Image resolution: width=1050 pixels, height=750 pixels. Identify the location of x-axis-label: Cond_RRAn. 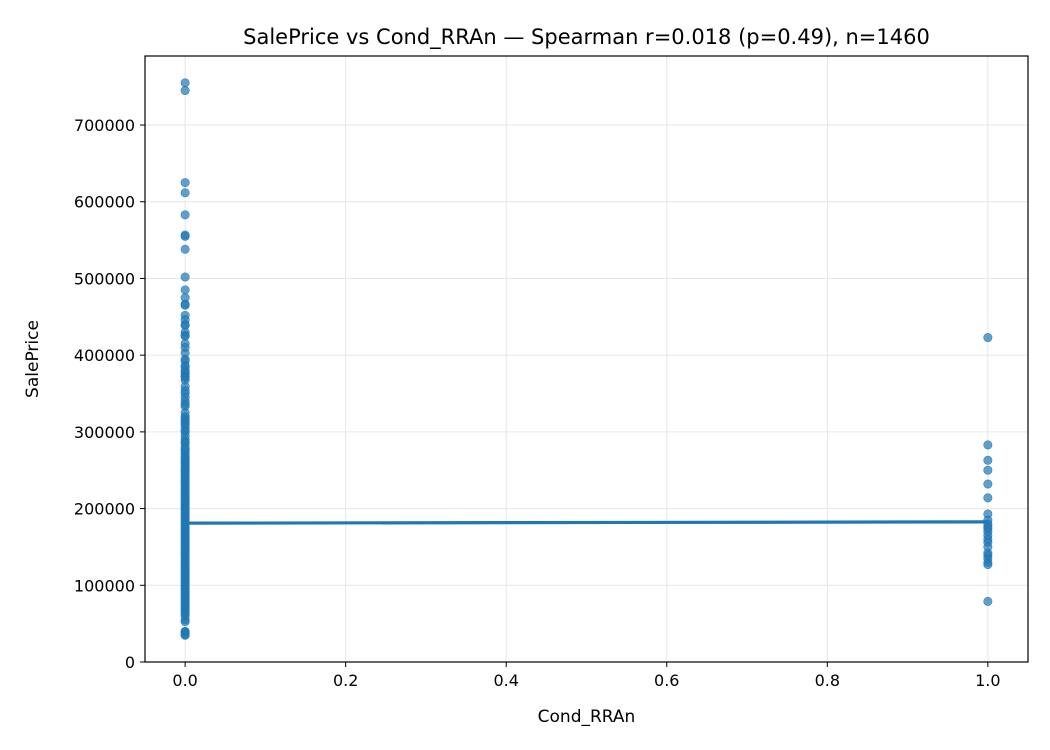
(587, 717).